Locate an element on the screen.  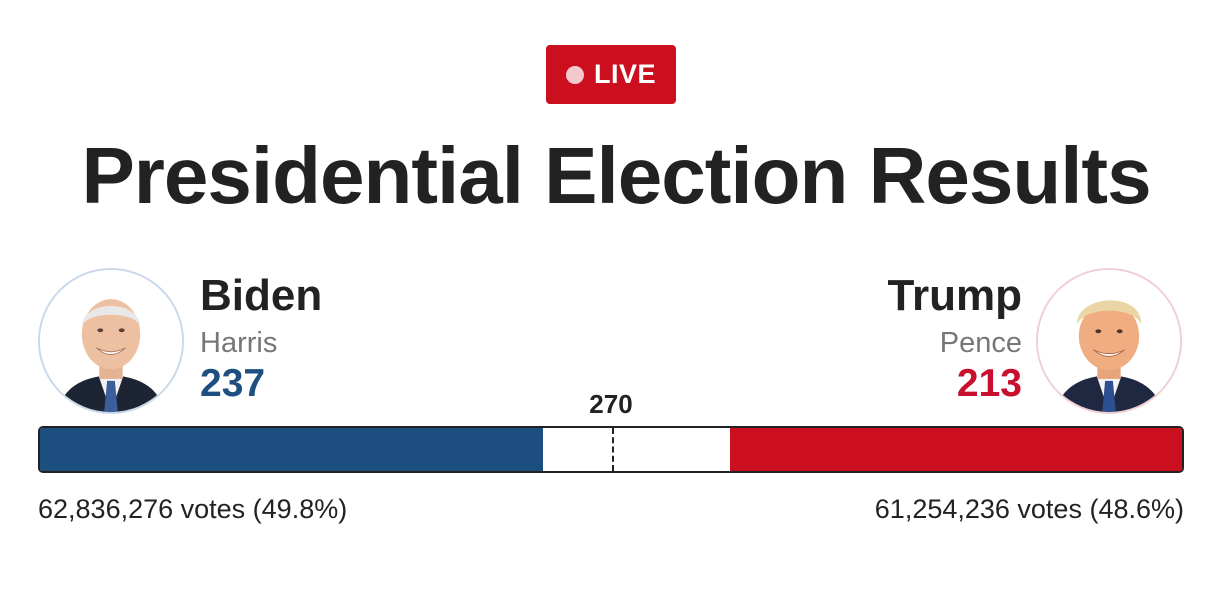
right-electoral-votes: 213 is located at coordinates (989, 383).